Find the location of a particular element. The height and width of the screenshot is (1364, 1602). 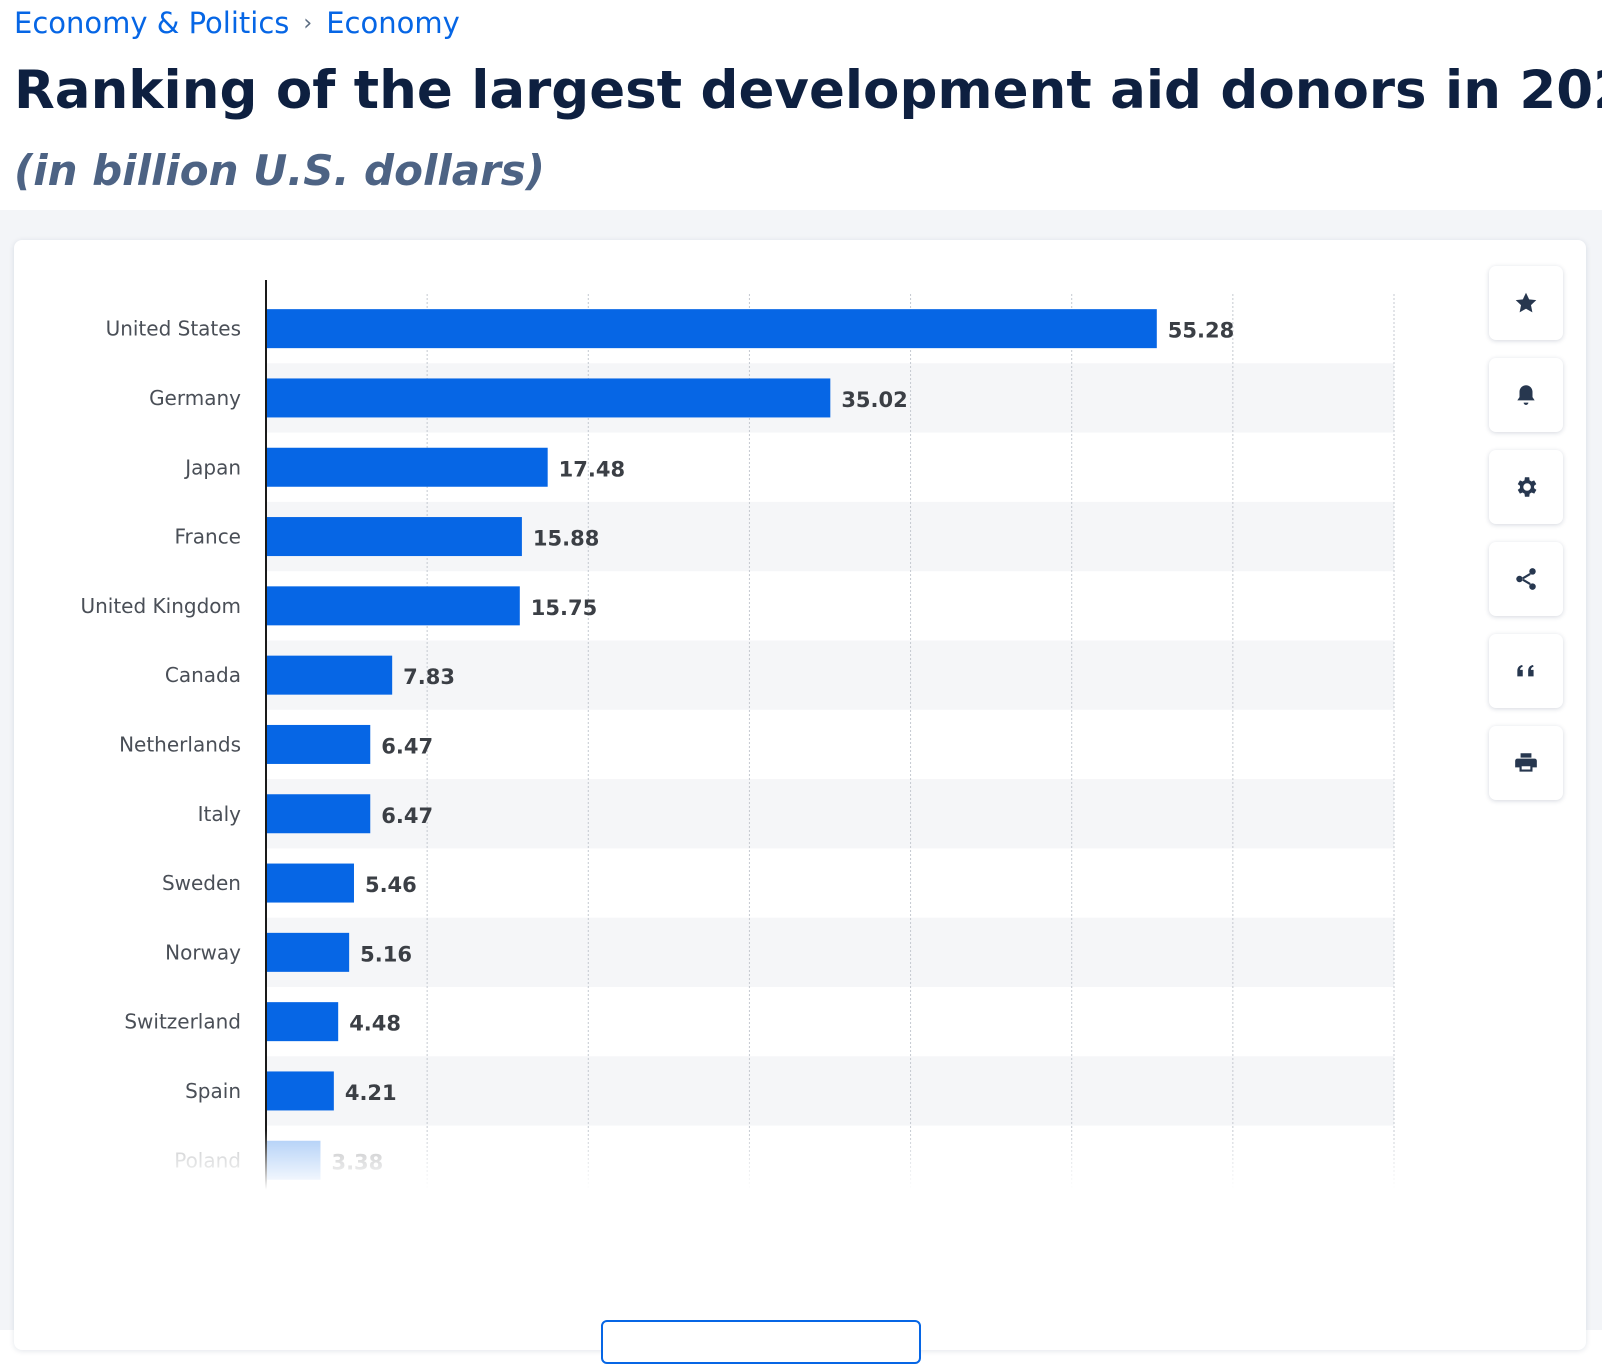

value-label: 5.16 is located at coordinates (386, 954).